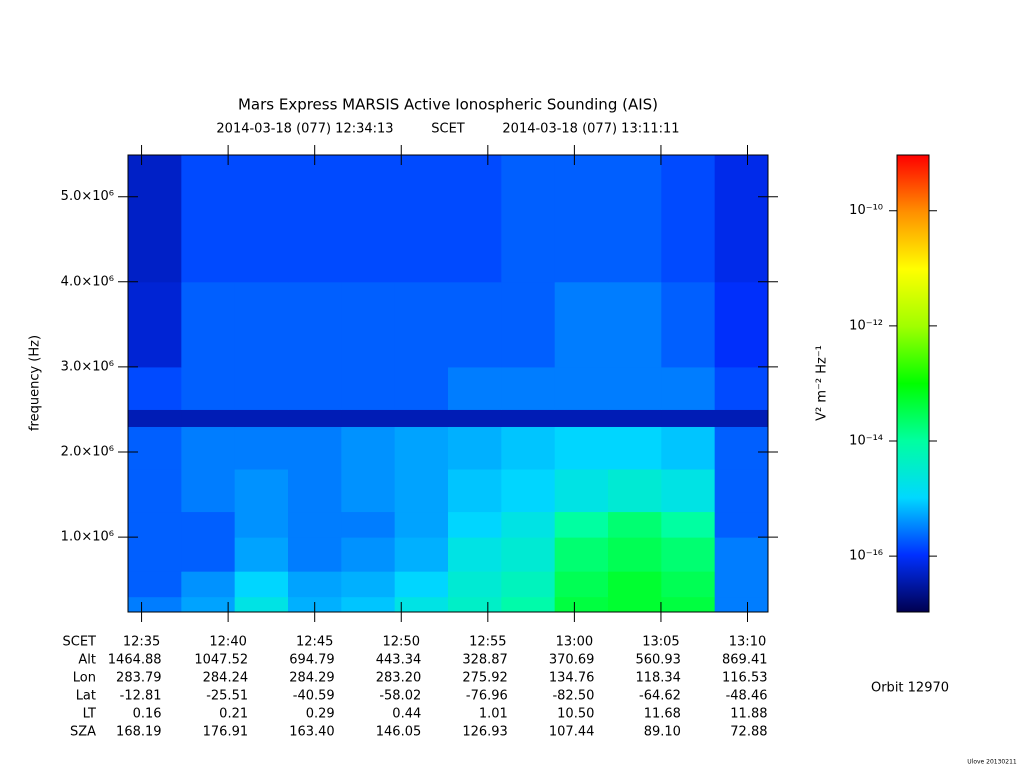  What do you see at coordinates (662, 714) in the screenshot?
I see `ephemeris-cell: 11.68` at bounding box center [662, 714].